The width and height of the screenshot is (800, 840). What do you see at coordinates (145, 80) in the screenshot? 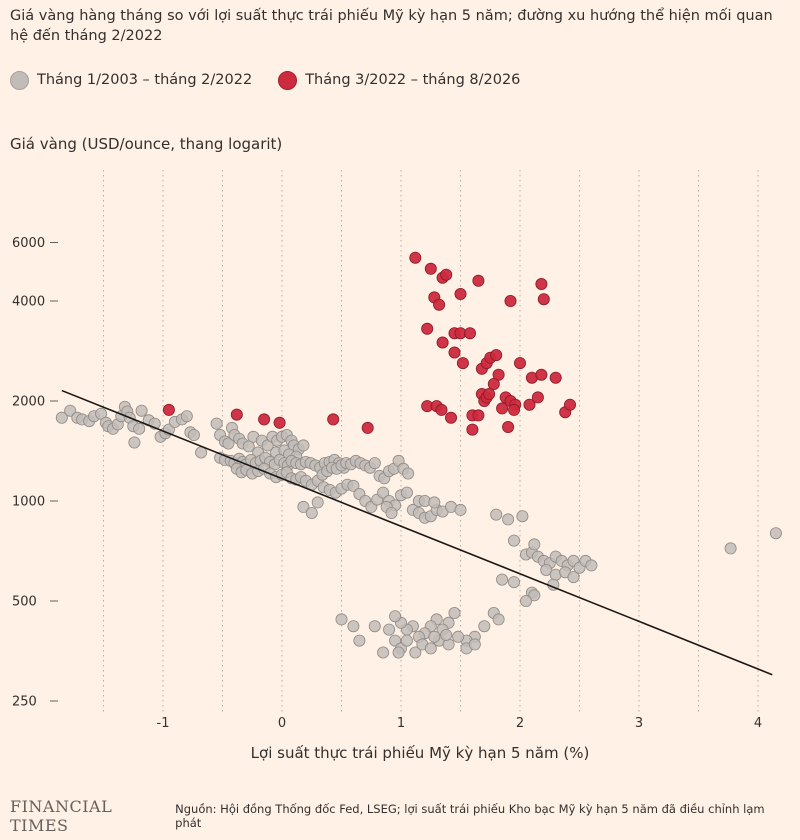
I see `legend-label: Tháng 1/2003 – tháng 2/2022` at bounding box center [145, 80].